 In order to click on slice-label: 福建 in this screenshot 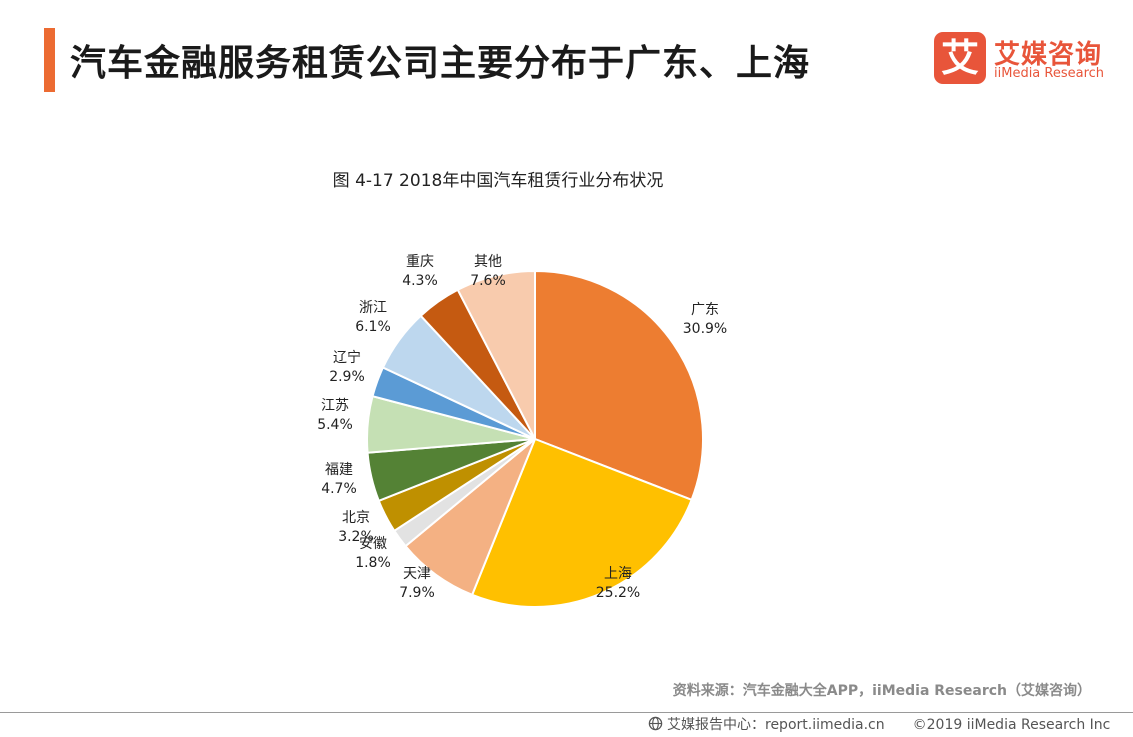, I will do `click(339, 470)`.